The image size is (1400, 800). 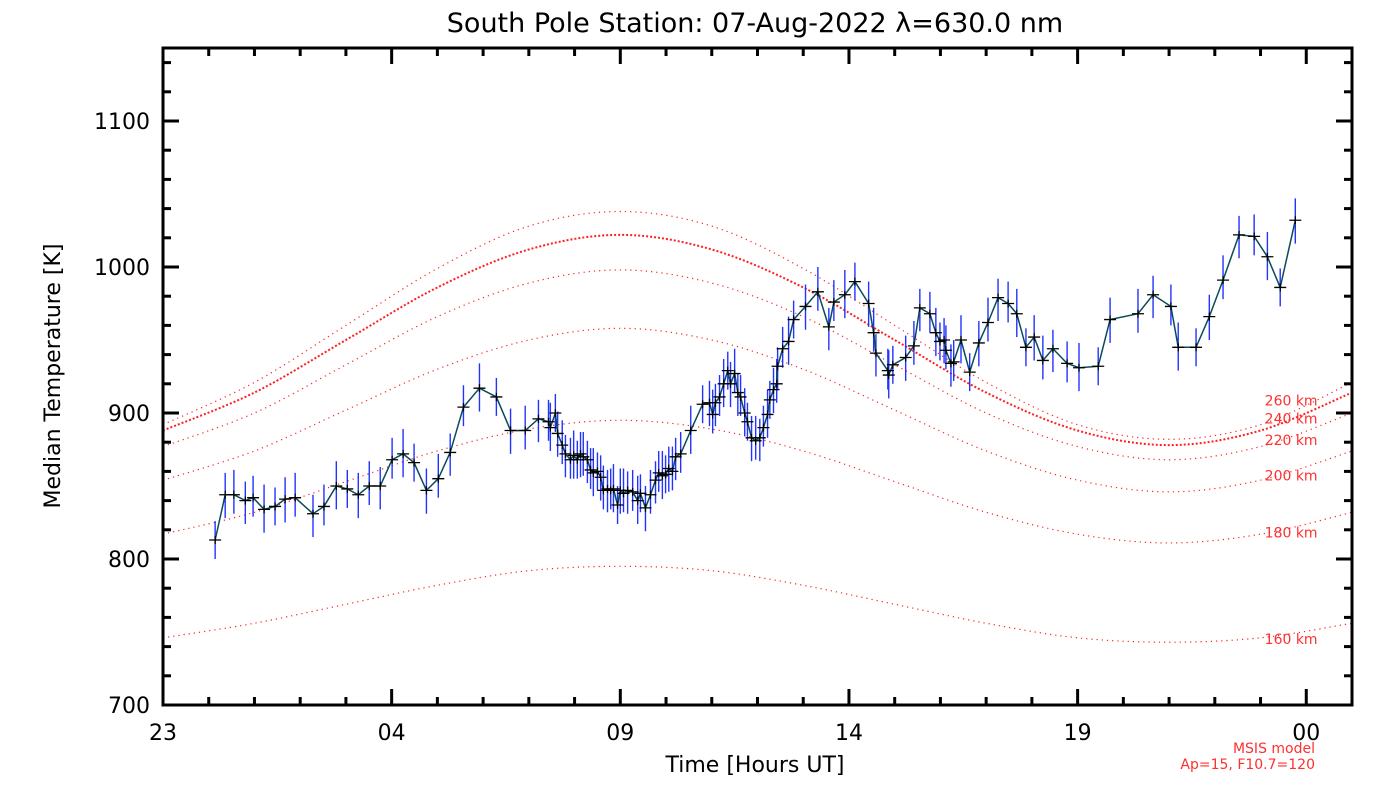 I want to click on y-tick-label: 900, so click(x=129, y=414).